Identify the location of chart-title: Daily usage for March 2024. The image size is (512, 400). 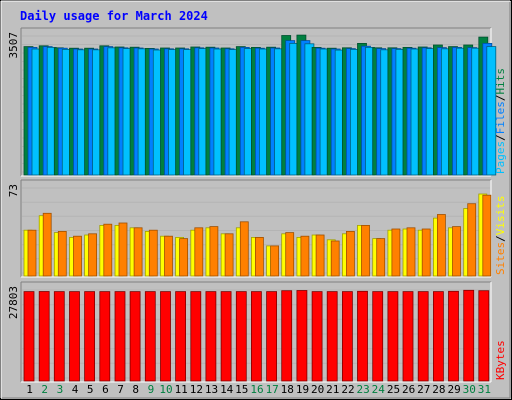
(114, 16).